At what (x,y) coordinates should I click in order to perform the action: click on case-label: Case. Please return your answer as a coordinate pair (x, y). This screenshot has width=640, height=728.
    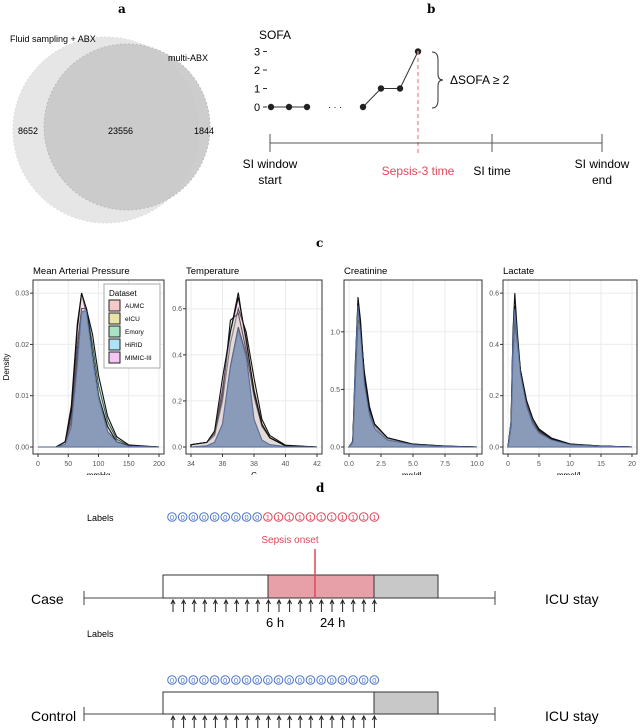
    Looking at the image, I should click on (47, 599).